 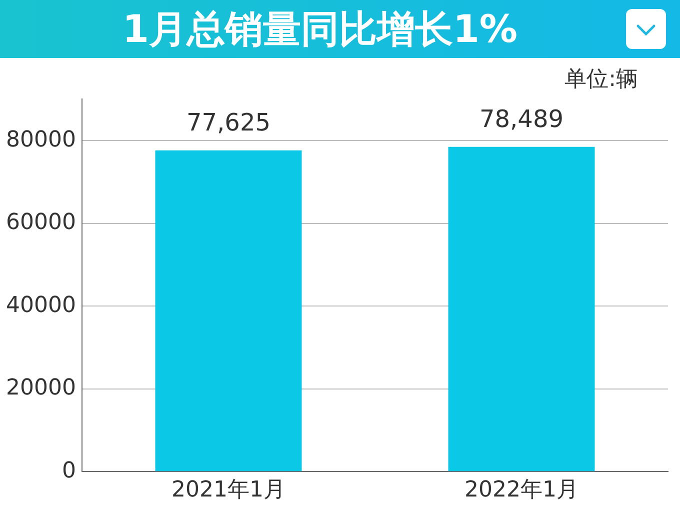 What do you see at coordinates (69, 471) in the screenshot?
I see `y-tick-label: 0` at bounding box center [69, 471].